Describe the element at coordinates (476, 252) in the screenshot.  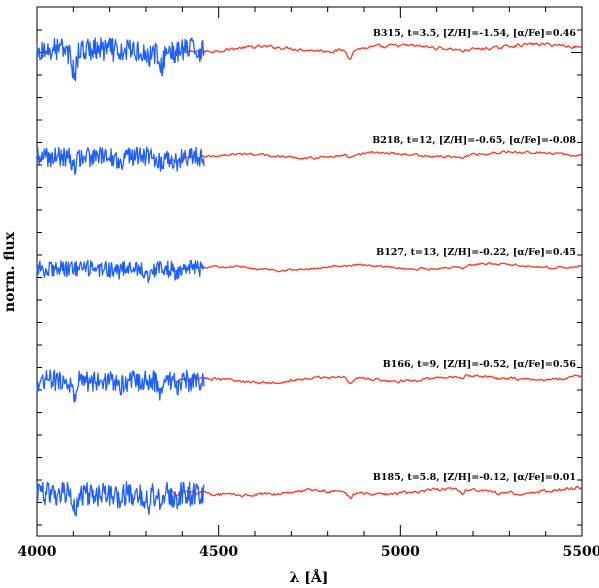
I see `spectrum-label: B127, t=13, [Z/H]=-0.22, [α/Fe]=0.45` at that location.